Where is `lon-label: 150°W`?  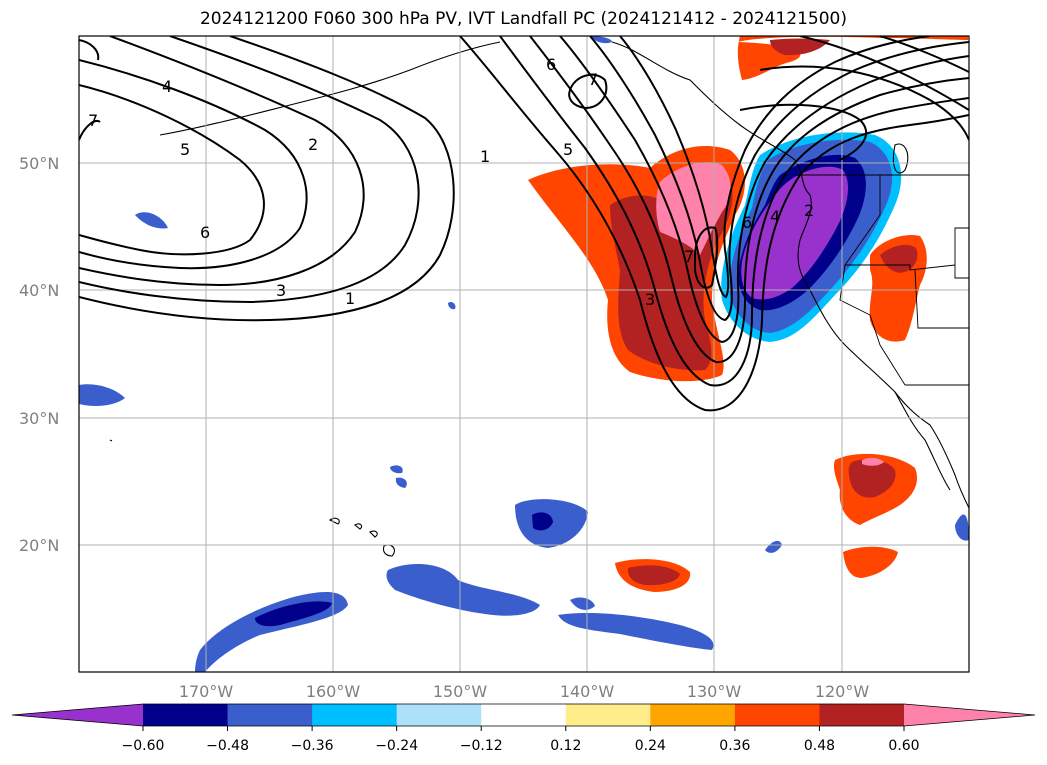
lon-label: 150°W is located at coordinates (460, 691).